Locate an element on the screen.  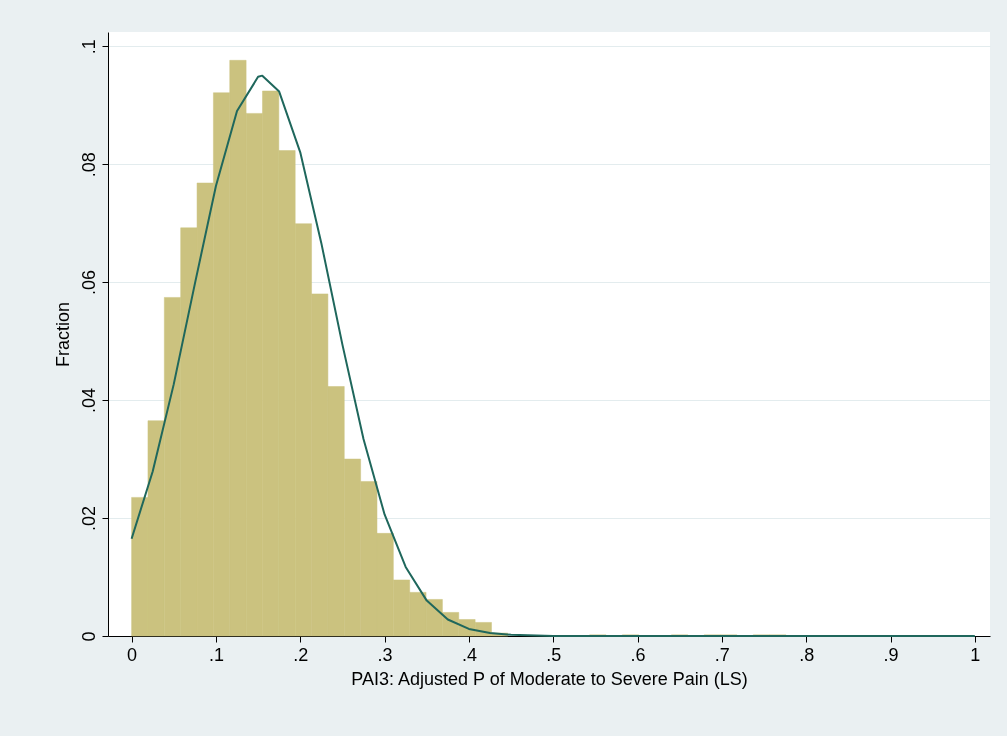
y-tick-label: 0 is located at coordinates (88, 636).